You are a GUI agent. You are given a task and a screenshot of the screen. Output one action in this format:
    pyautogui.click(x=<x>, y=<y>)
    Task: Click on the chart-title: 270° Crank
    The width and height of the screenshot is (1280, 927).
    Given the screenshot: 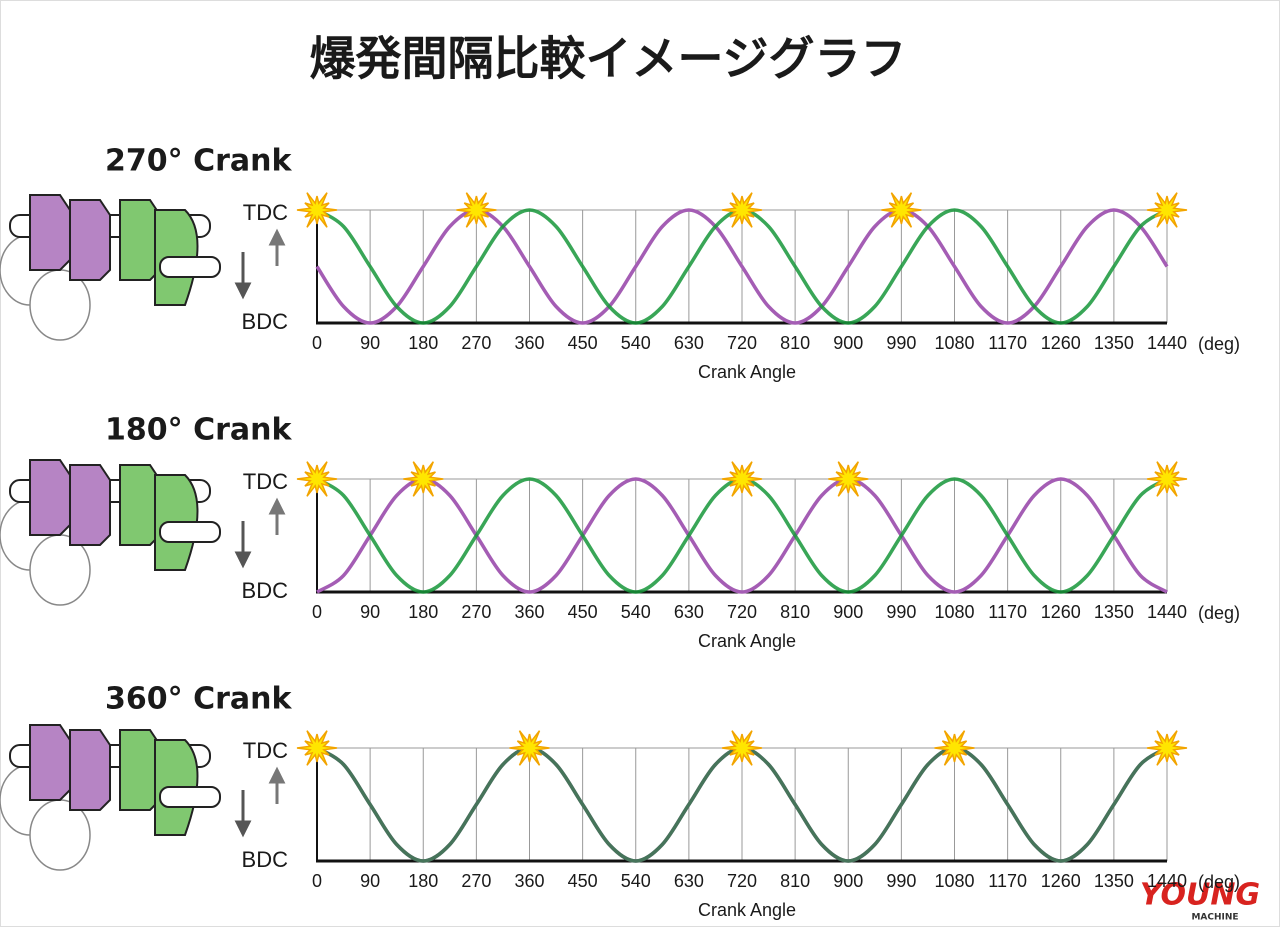 What is the action you would take?
    pyautogui.click(x=198, y=161)
    